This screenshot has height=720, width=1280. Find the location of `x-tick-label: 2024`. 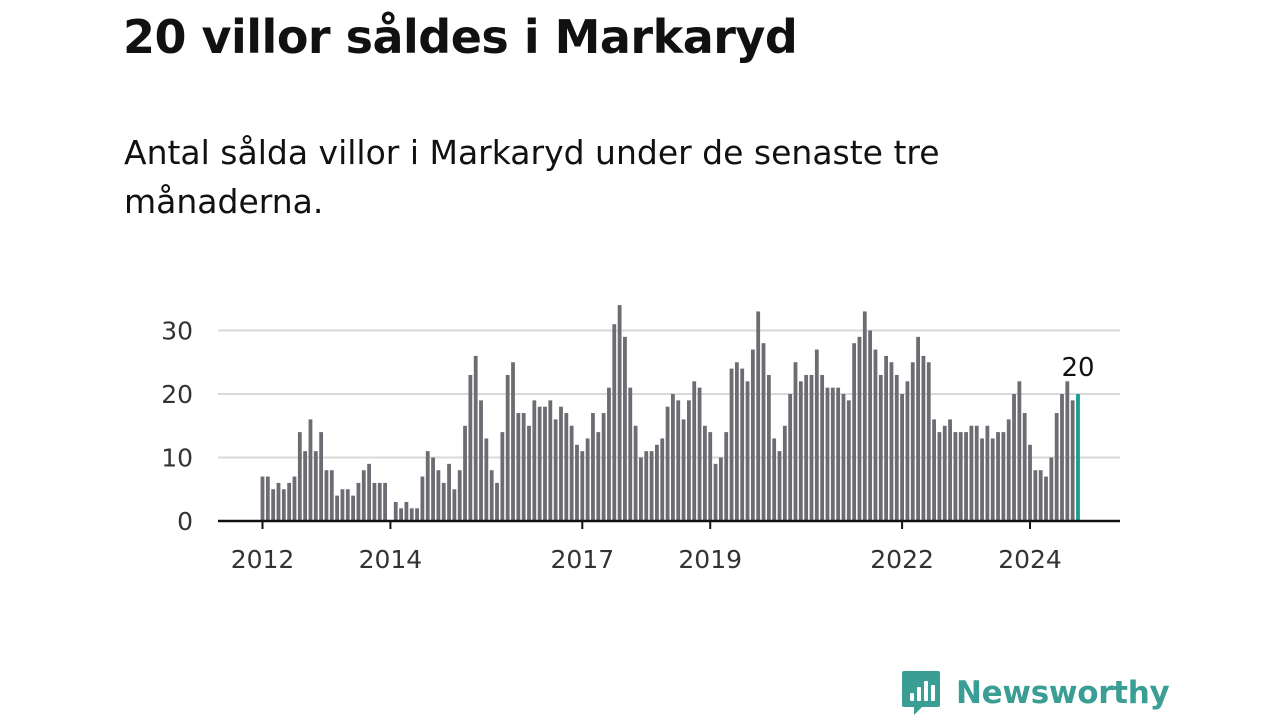

x-tick-label: 2024 is located at coordinates (1030, 559).